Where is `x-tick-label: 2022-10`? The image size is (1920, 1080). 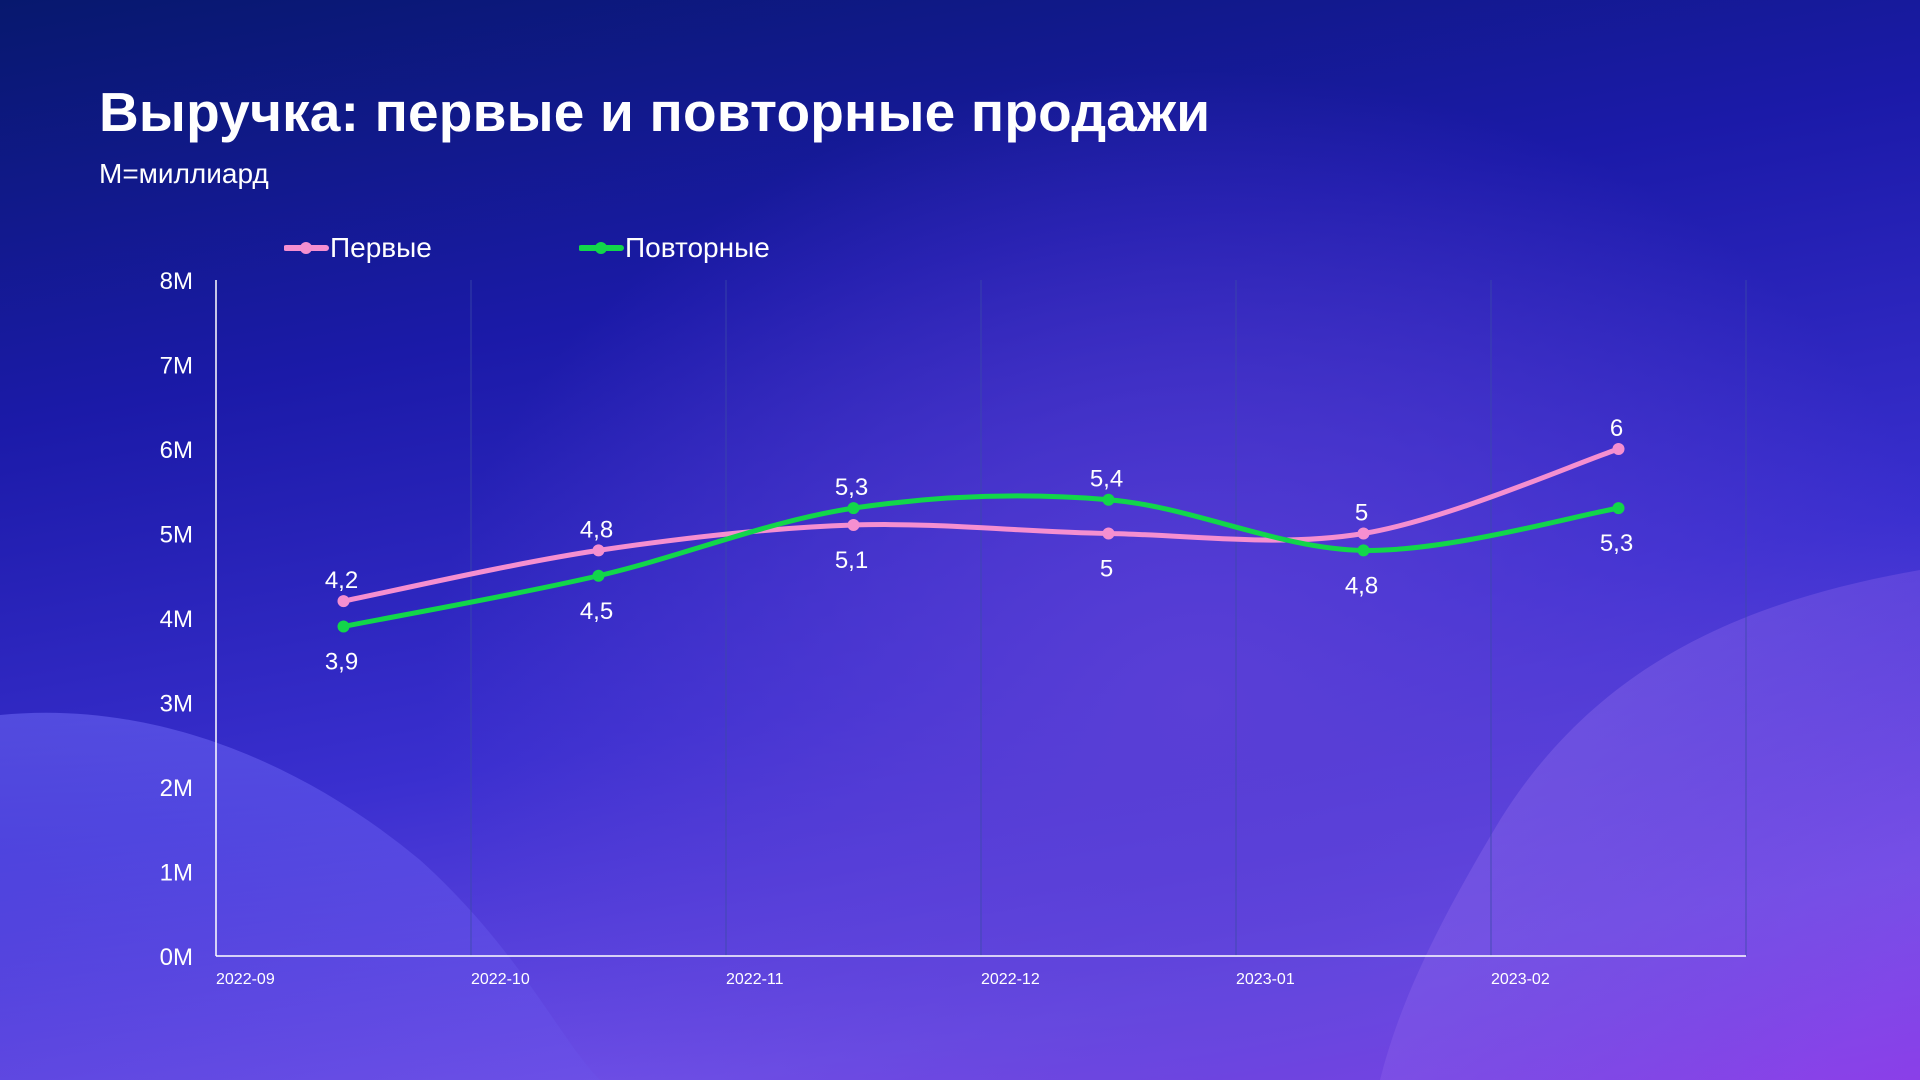 x-tick-label: 2022-10 is located at coordinates (500, 979).